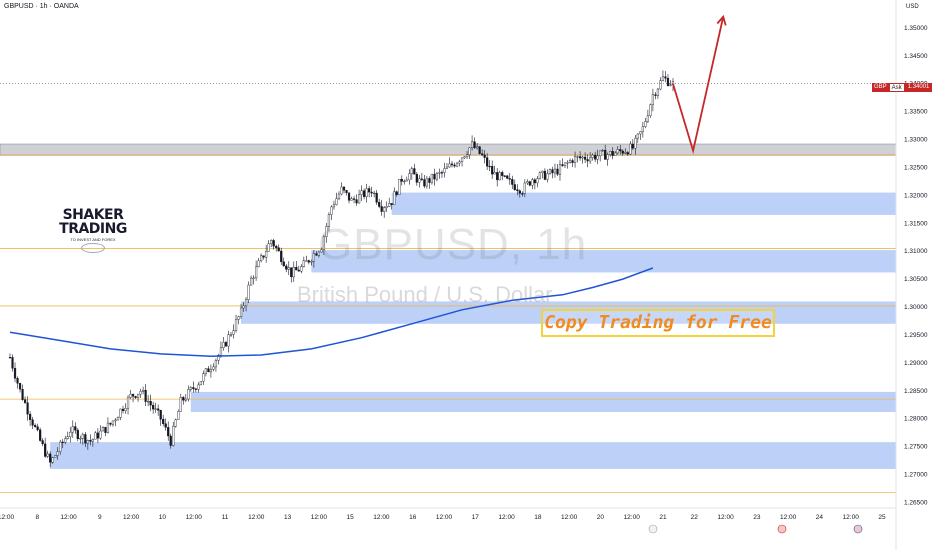 The width and height of the screenshot is (932, 550). Describe the element at coordinates (425, 294) in the screenshot. I see `watermark-description: British Pound / U.S. Dollar` at that location.